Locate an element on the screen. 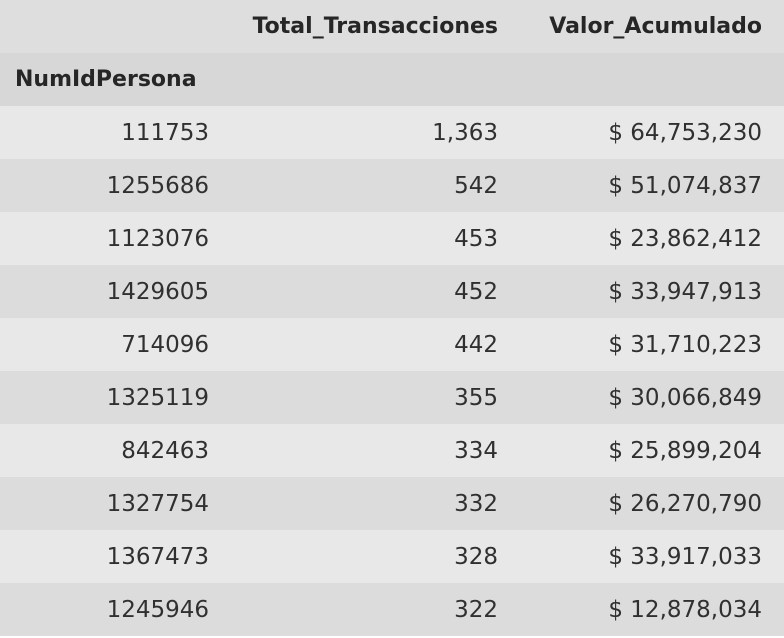 This screenshot has height=638, width=784. row-total-transacciones: 542 is located at coordinates (476, 185).